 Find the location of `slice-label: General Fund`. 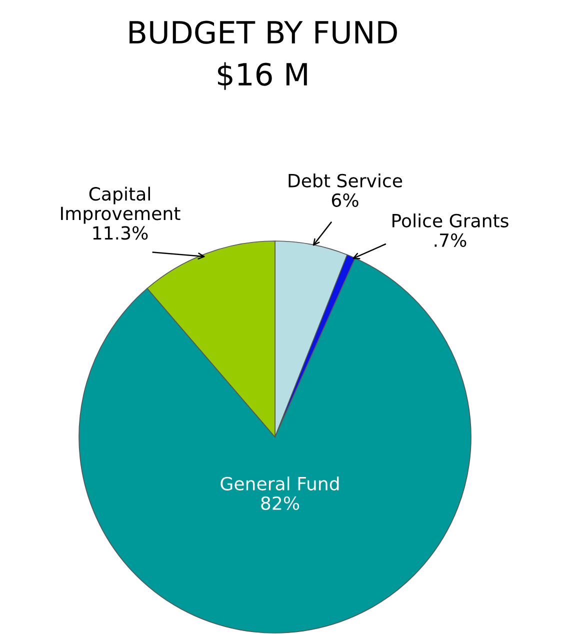

slice-label: General Fund is located at coordinates (279, 483).